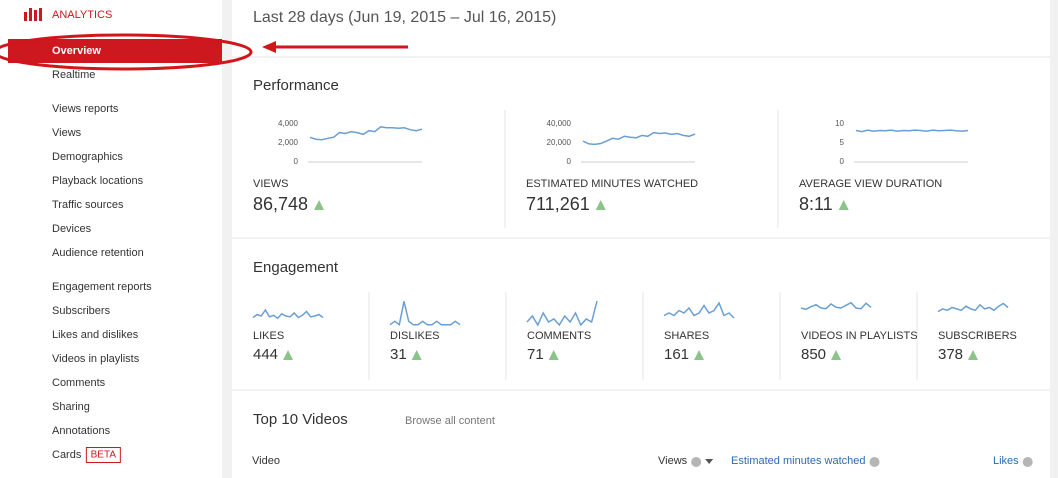  What do you see at coordinates (98, 181) in the screenshot?
I see `nav-item: Playback locations` at bounding box center [98, 181].